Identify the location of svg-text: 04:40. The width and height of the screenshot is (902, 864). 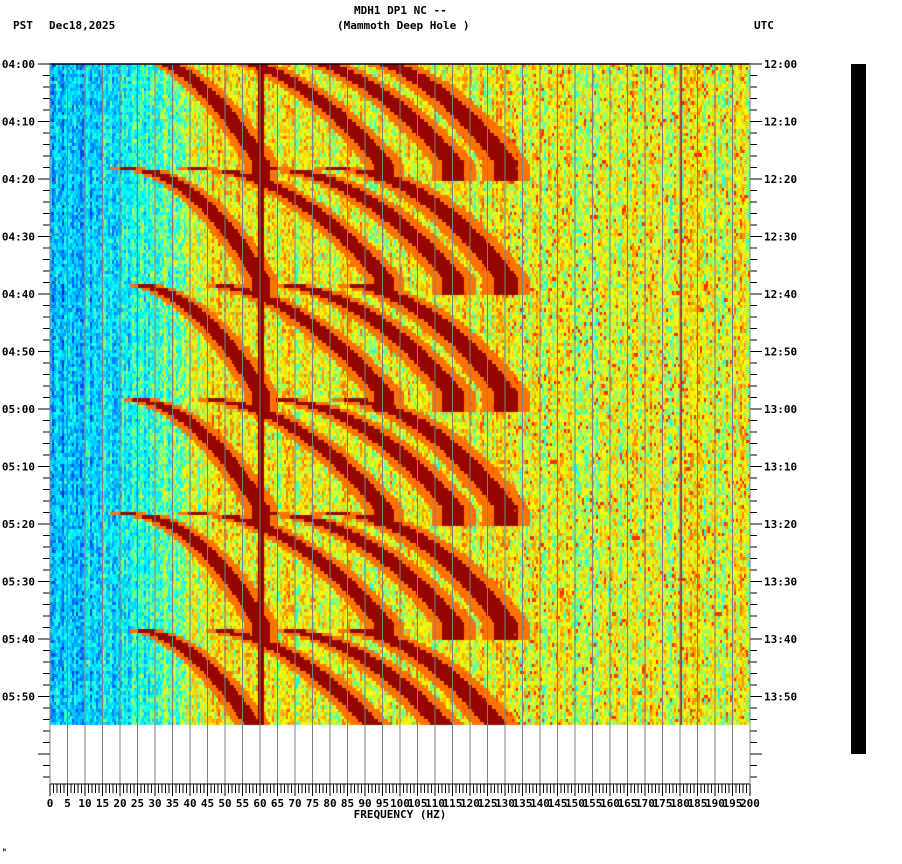
(18, 294).